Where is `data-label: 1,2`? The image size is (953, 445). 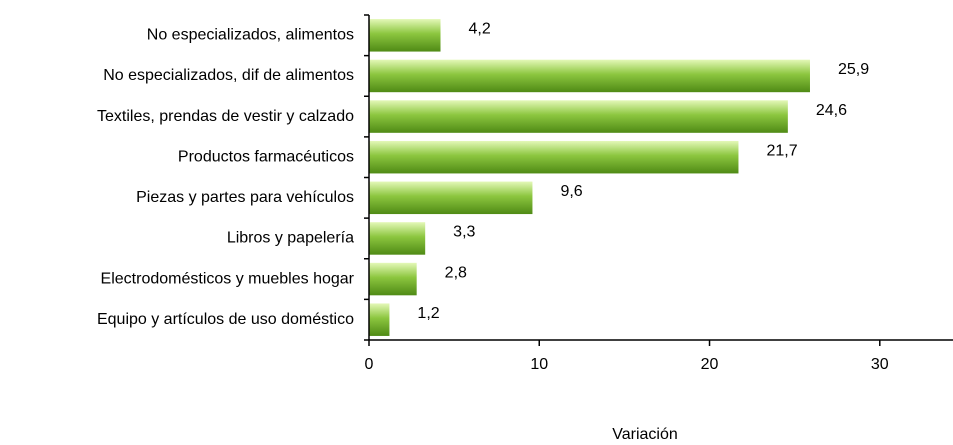 data-label: 1,2 is located at coordinates (428, 313).